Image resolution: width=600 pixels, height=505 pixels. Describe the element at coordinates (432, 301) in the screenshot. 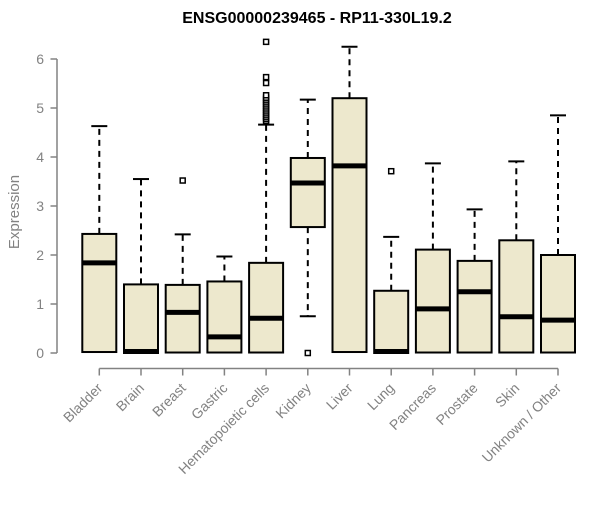

I see `box-pancreas` at that location.